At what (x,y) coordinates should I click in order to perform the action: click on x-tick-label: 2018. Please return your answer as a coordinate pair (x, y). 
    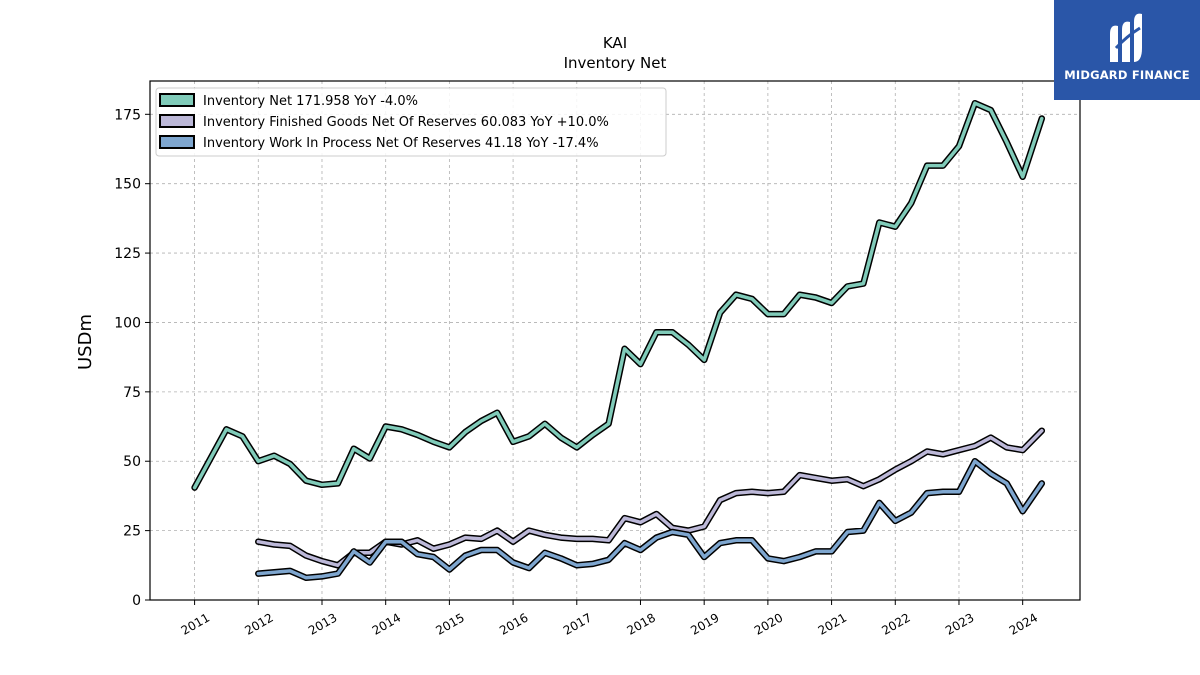
    Looking at the image, I should click on (641, 623).